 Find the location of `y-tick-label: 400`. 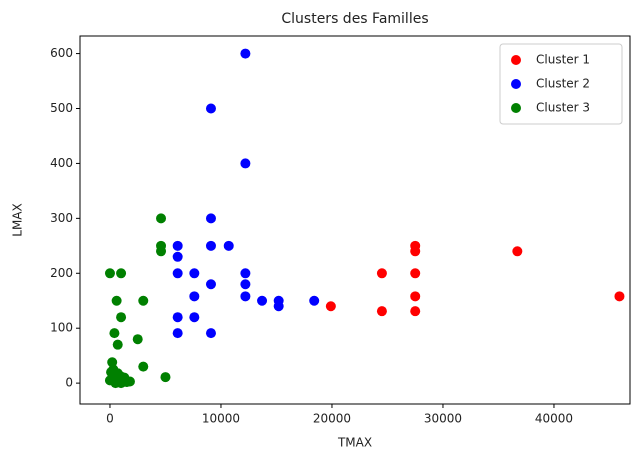

y-tick-label: 400 is located at coordinates (61, 163).